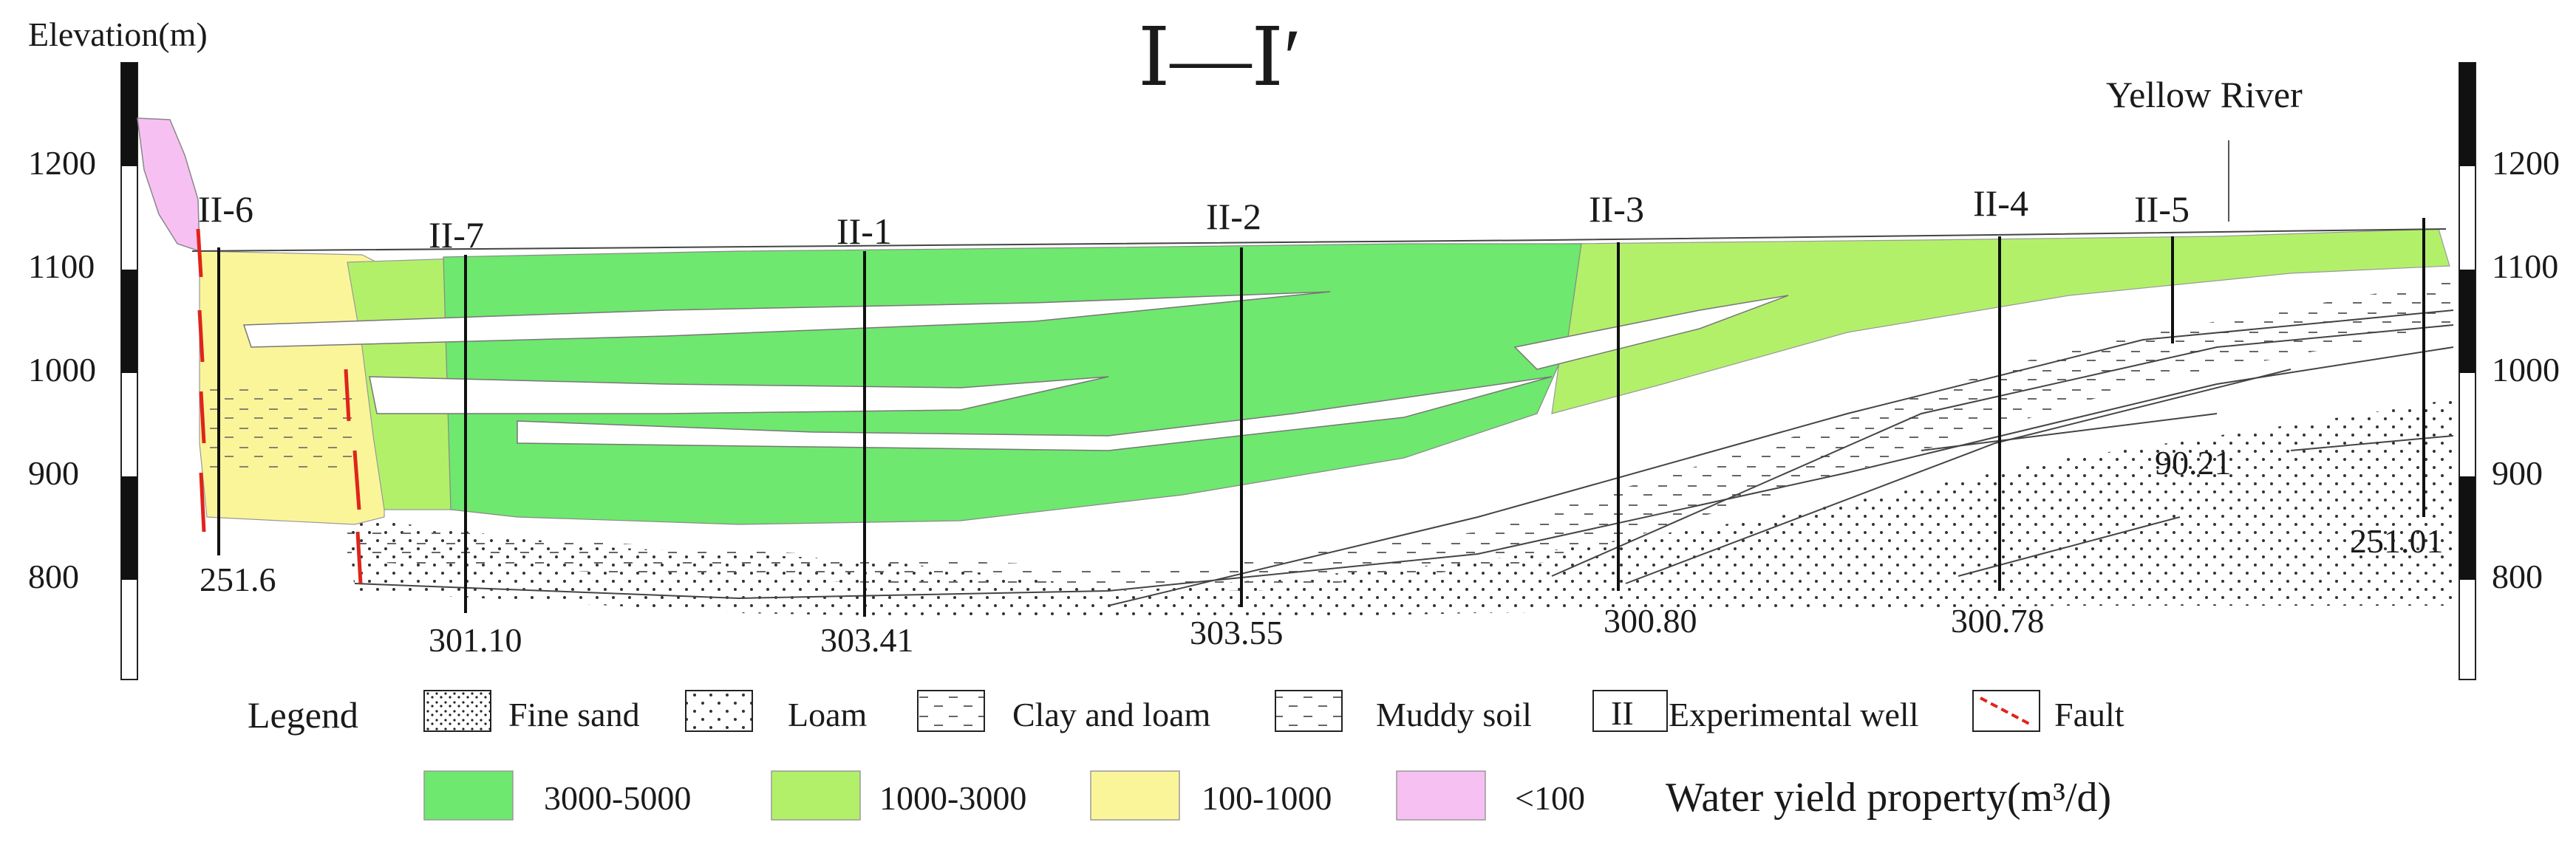 The height and width of the screenshot is (842, 2576). I want to click on well-label: II-7, so click(456, 235).